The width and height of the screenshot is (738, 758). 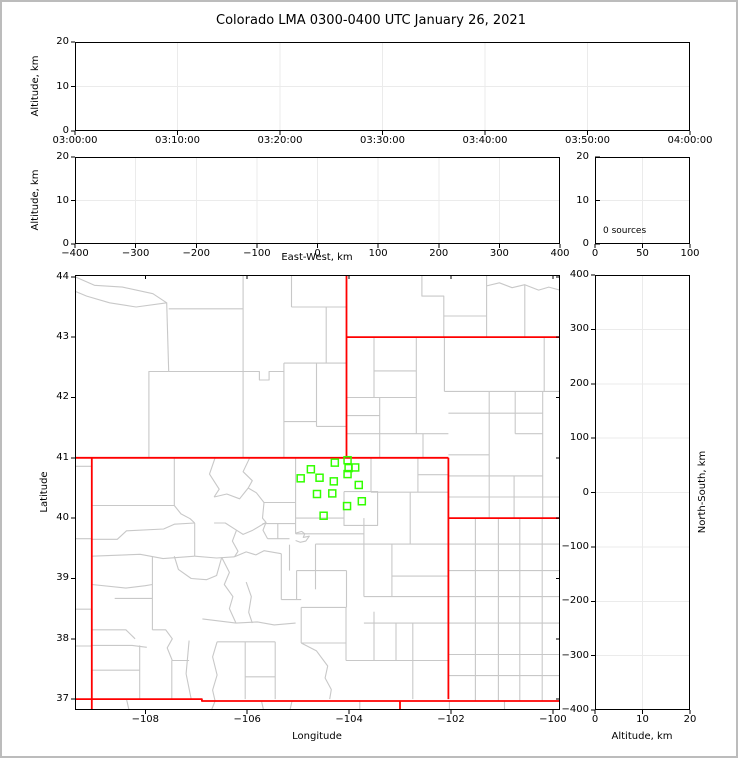 What do you see at coordinates (642, 253) in the screenshot?
I see `x-tick-label: 50` at bounding box center [642, 253].